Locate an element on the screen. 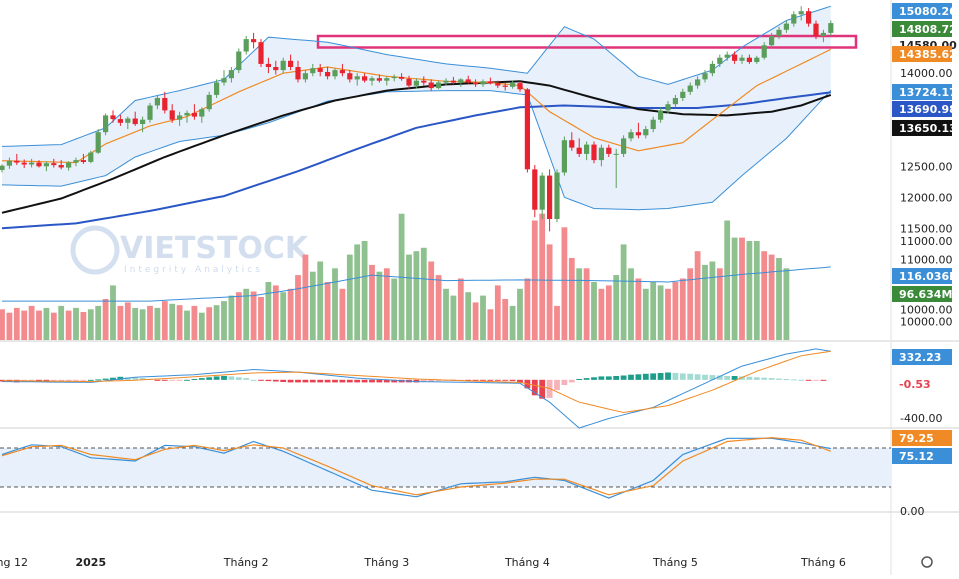 The image size is (959, 579). macd-signal-line is located at coordinates (416, 382).